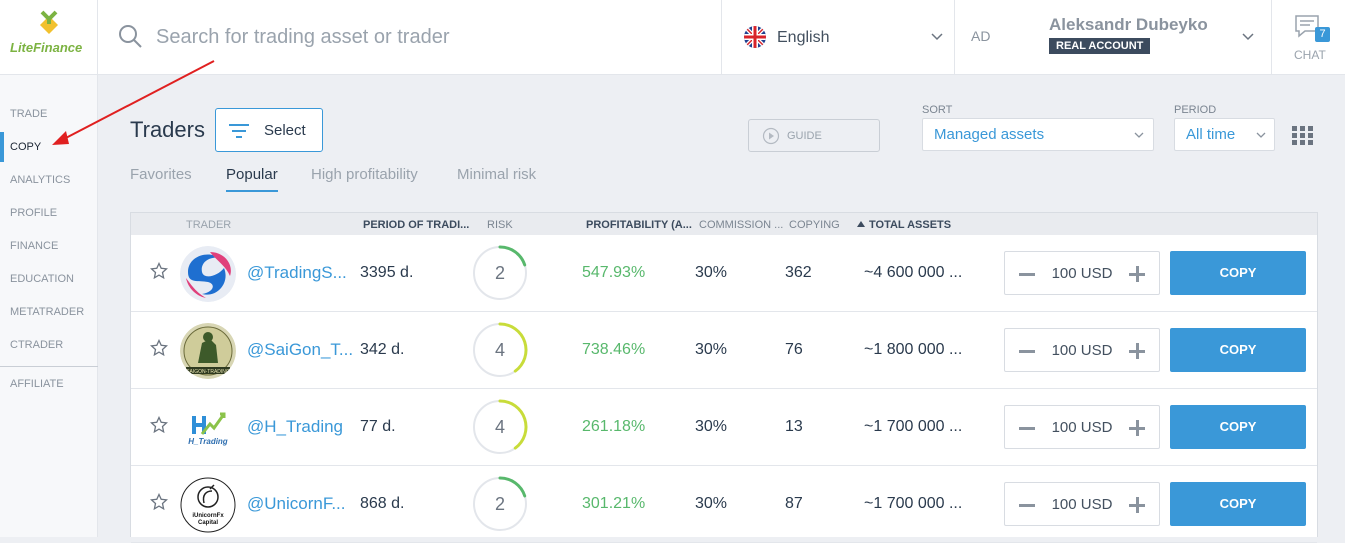 This screenshot has height=543, width=1345. Describe the element at coordinates (989, 134) in the screenshot. I see `sort-value: Managed assets` at that location.